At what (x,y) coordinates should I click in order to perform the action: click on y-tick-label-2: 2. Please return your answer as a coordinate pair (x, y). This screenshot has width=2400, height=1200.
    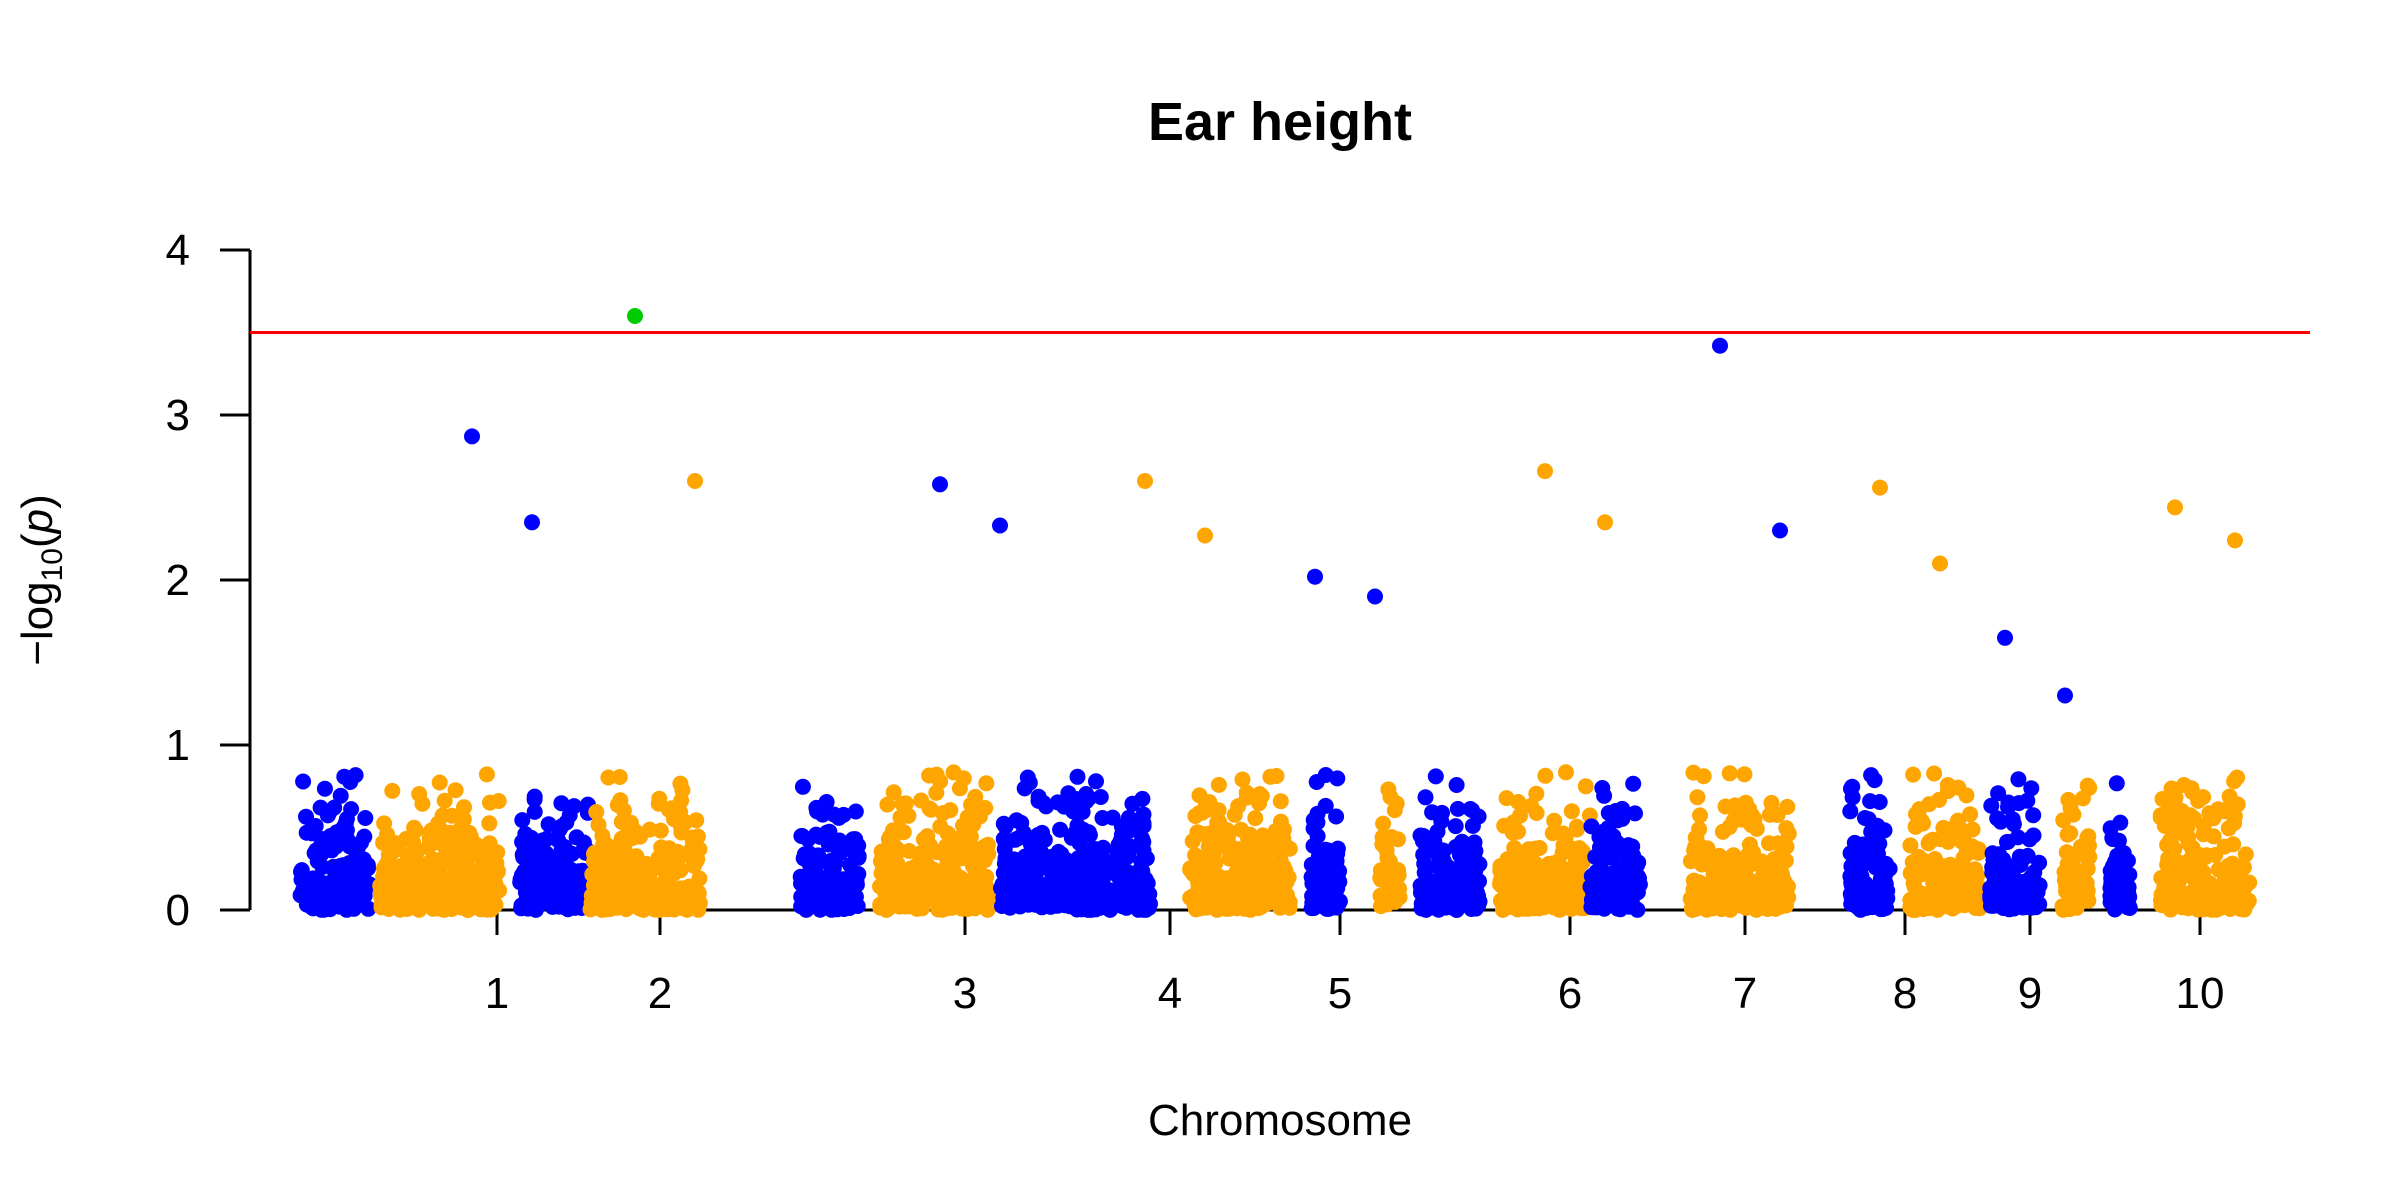
    Looking at the image, I should click on (178, 580).